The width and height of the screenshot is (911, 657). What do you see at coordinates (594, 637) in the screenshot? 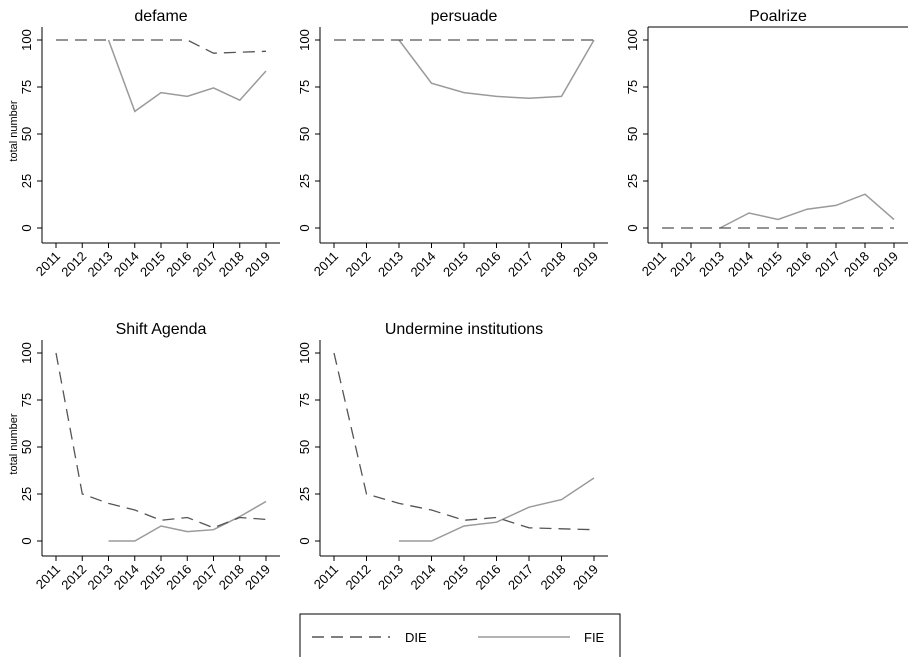
I see `legend-label-fie: FIE` at bounding box center [594, 637].